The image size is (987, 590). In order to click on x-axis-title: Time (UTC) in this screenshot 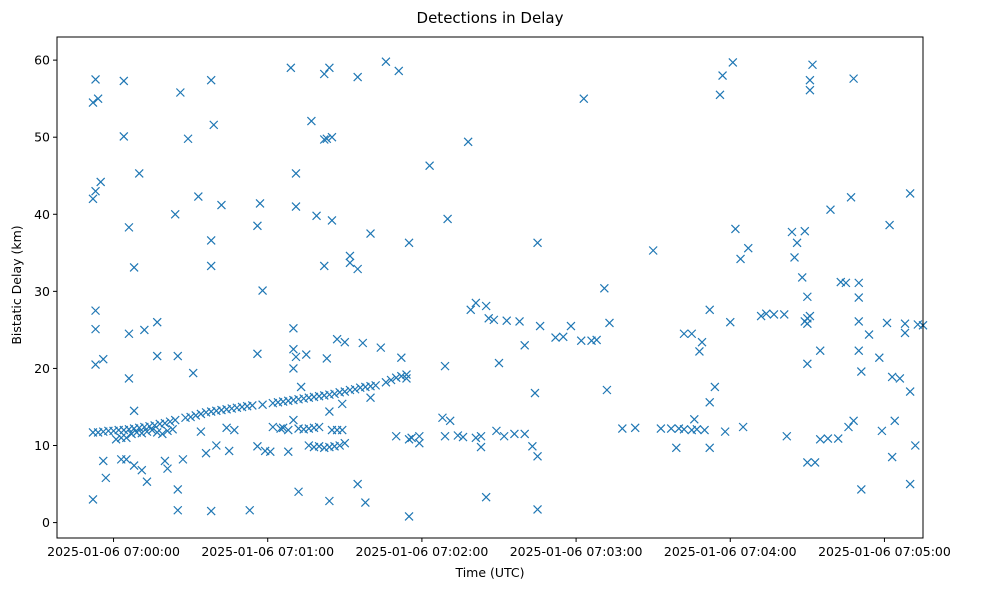, I will do `click(489, 572)`.